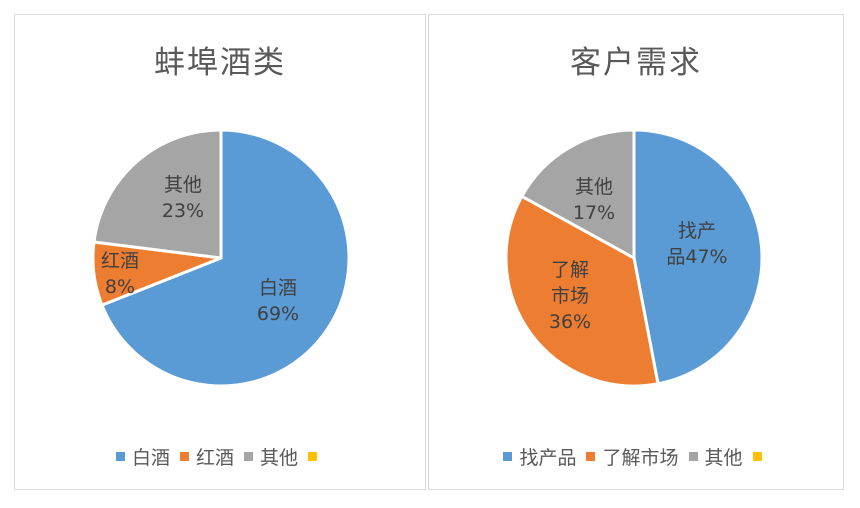 Image resolution: width=860 pixels, height=508 pixels. What do you see at coordinates (570, 296) in the screenshot?
I see `slice-label-1: 了解市场 36%` at bounding box center [570, 296].